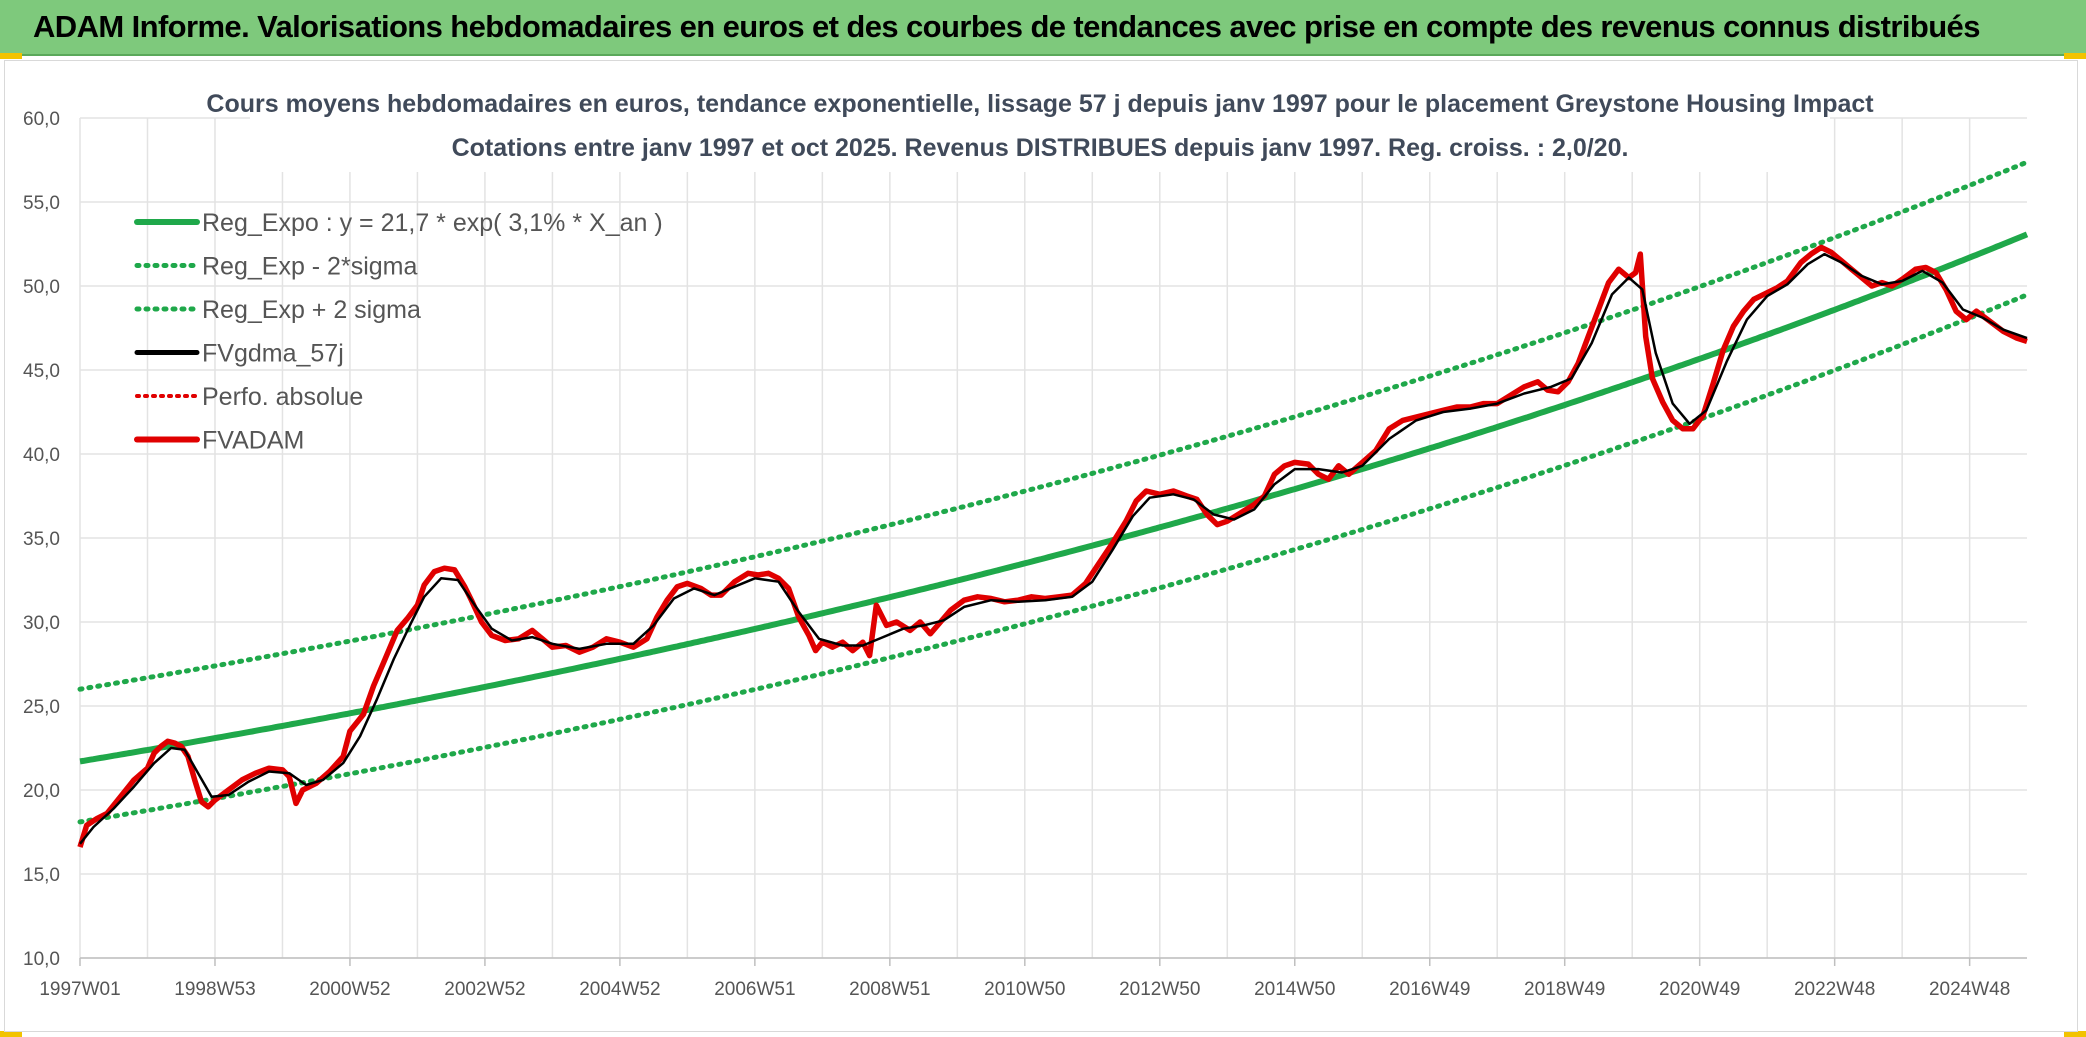 This screenshot has height=1037, width=2086. I want to click on x-tick-label: 2022W48, so click(1834, 989).